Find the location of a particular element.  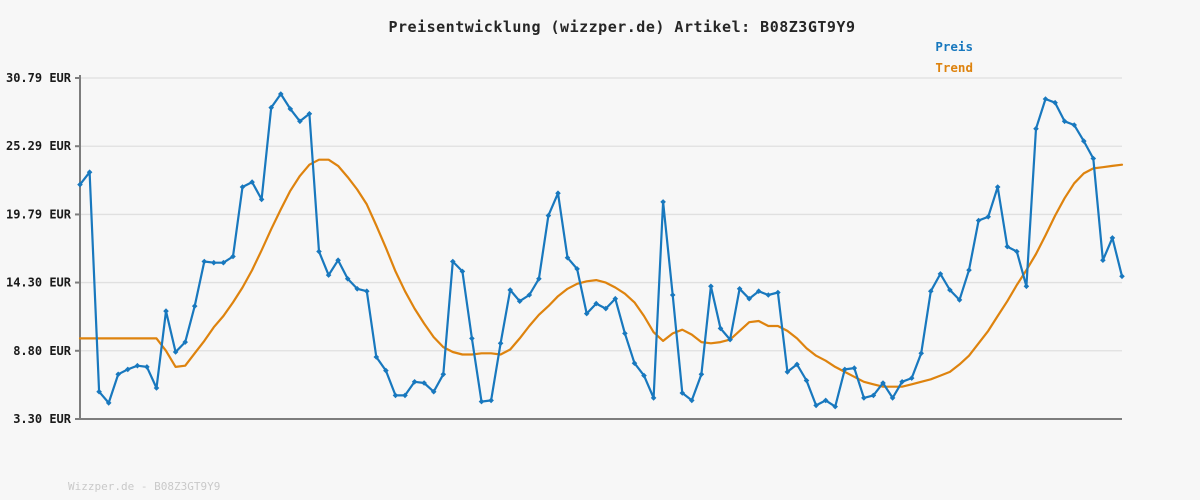

y-axis-label: 14.30 EUR is located at coordinates (39, 283).